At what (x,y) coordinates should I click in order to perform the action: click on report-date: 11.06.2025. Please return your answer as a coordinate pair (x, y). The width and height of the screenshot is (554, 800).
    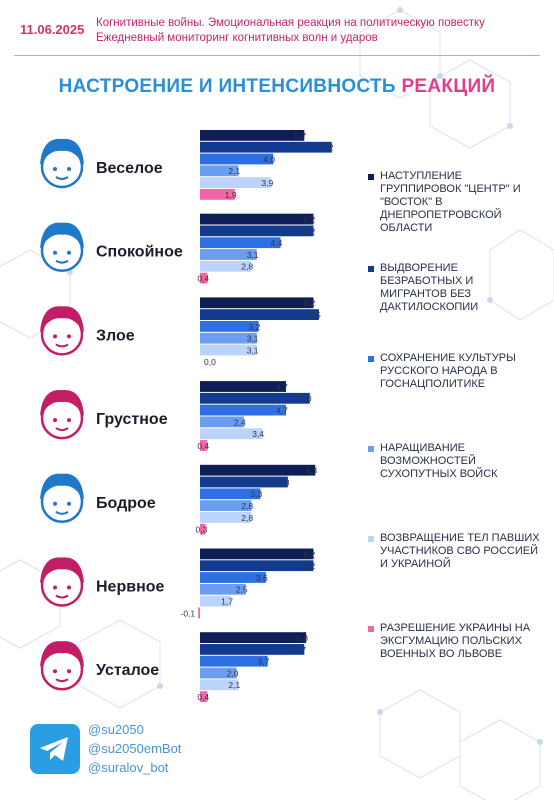
    Looking at the image, I should click on (52, 29).